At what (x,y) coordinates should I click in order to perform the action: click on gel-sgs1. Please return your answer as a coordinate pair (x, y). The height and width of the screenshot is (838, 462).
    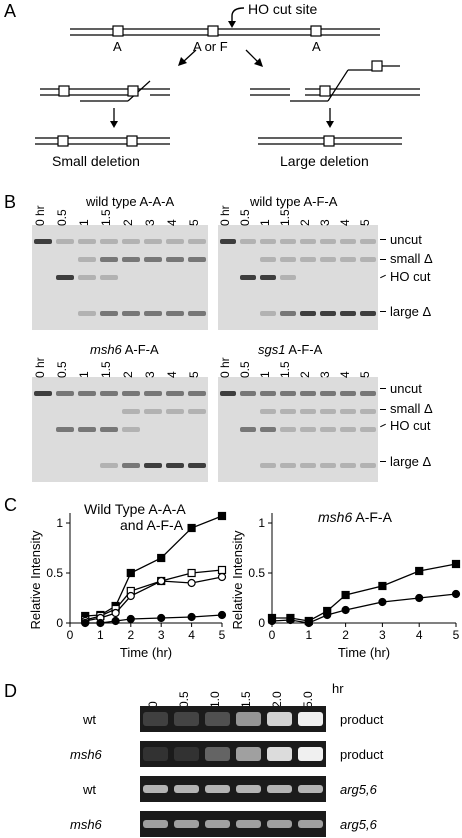
    Looking at the image, I should click on (298, 429).